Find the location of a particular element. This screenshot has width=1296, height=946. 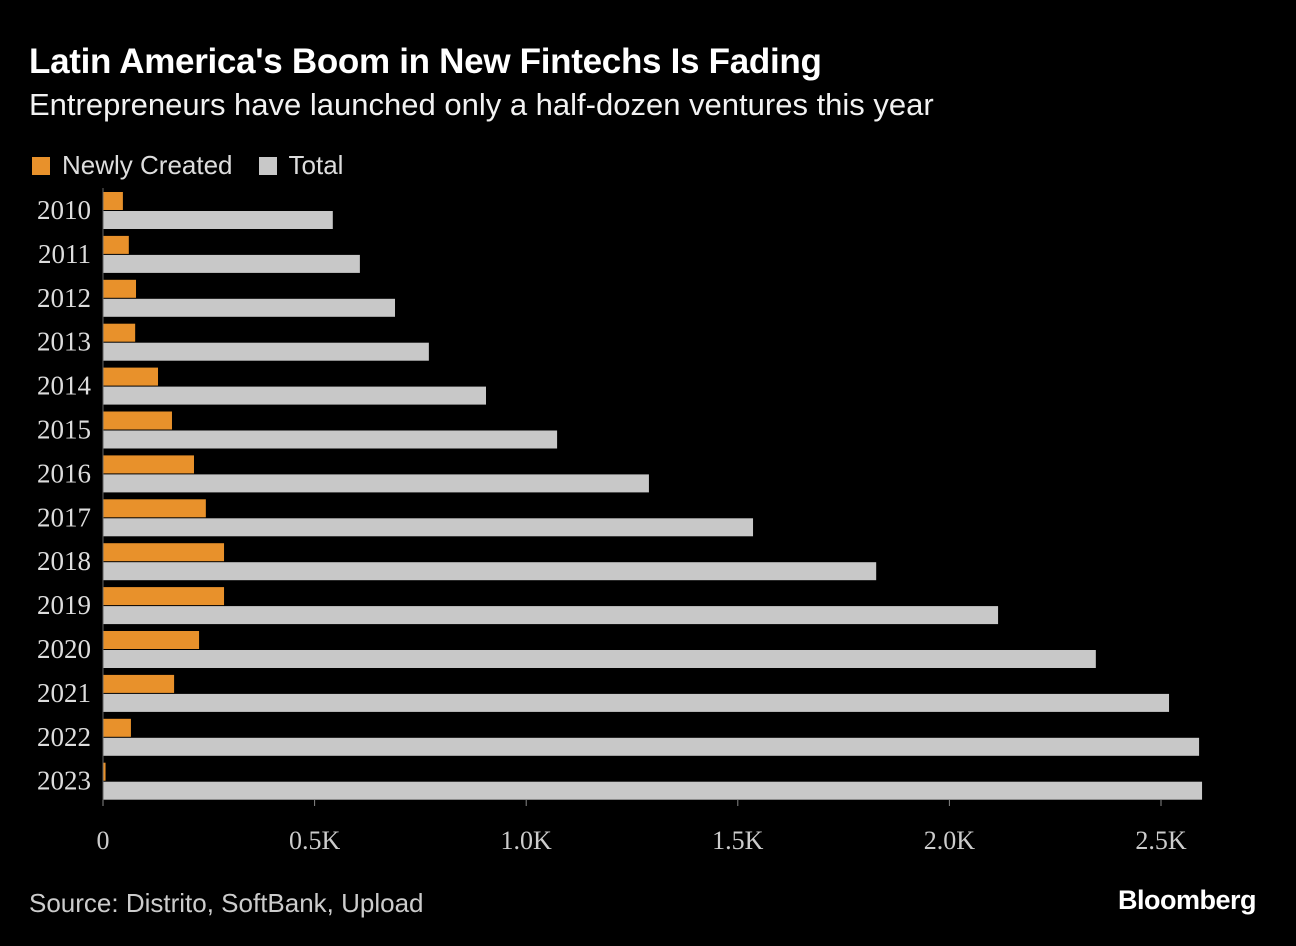

legend-item-newly-created: Newly Created is located at coordinates (132, 165).